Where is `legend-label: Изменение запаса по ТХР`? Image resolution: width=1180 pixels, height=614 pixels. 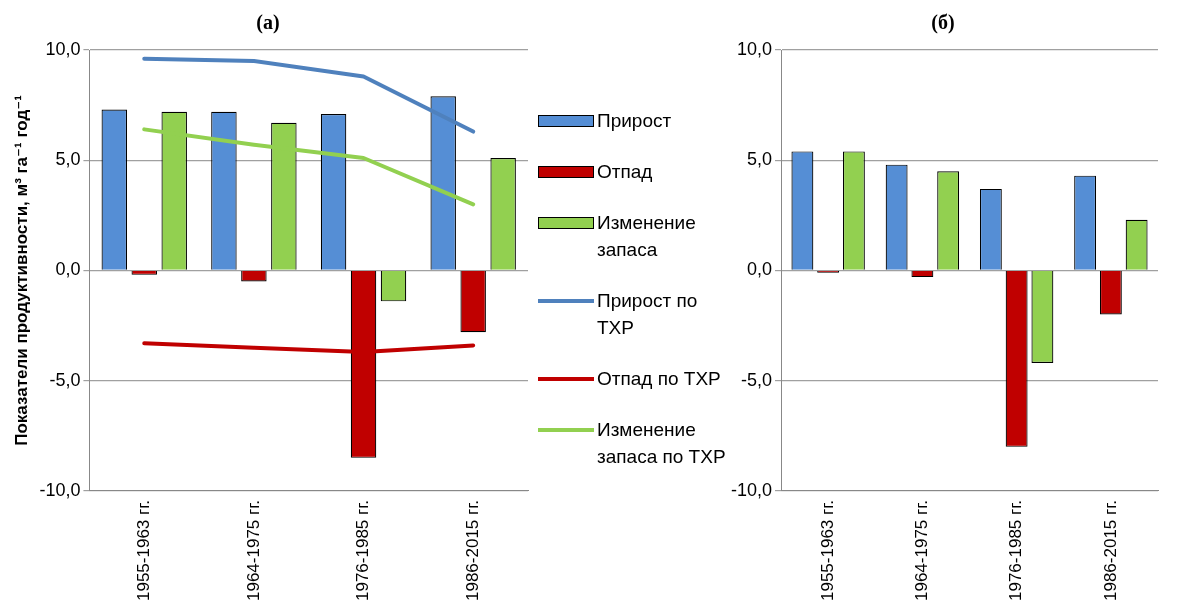 legend-label: Изменение запаса по ТХР is located at coordinates (662, 443).